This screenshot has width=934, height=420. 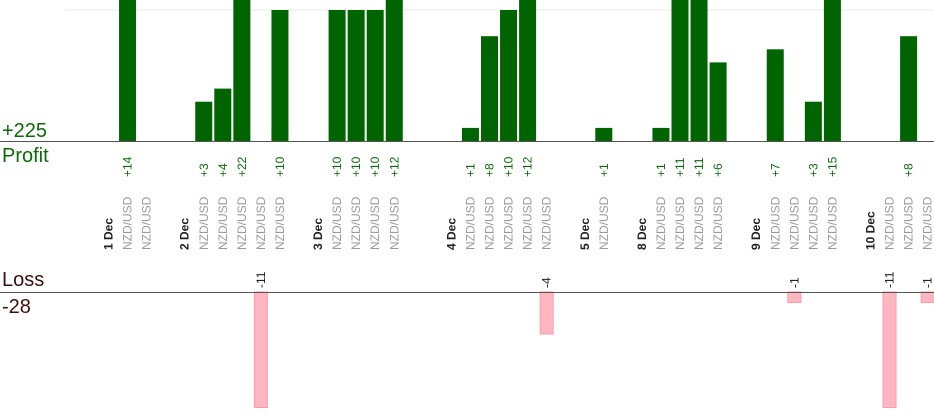 What do you see at coordinates (223, 170) in the screenshot?
I see `profit-value-label: +4` at bounding box center [223, 170].